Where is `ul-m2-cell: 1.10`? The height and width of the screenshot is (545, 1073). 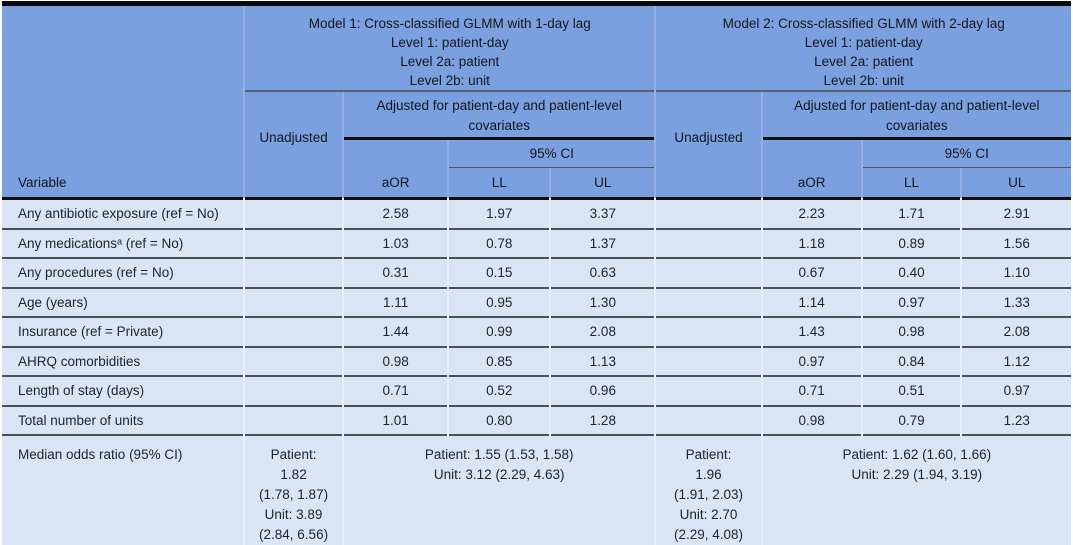 ul-m2-cell: 1.10 is located at coordinates (1016, 274).